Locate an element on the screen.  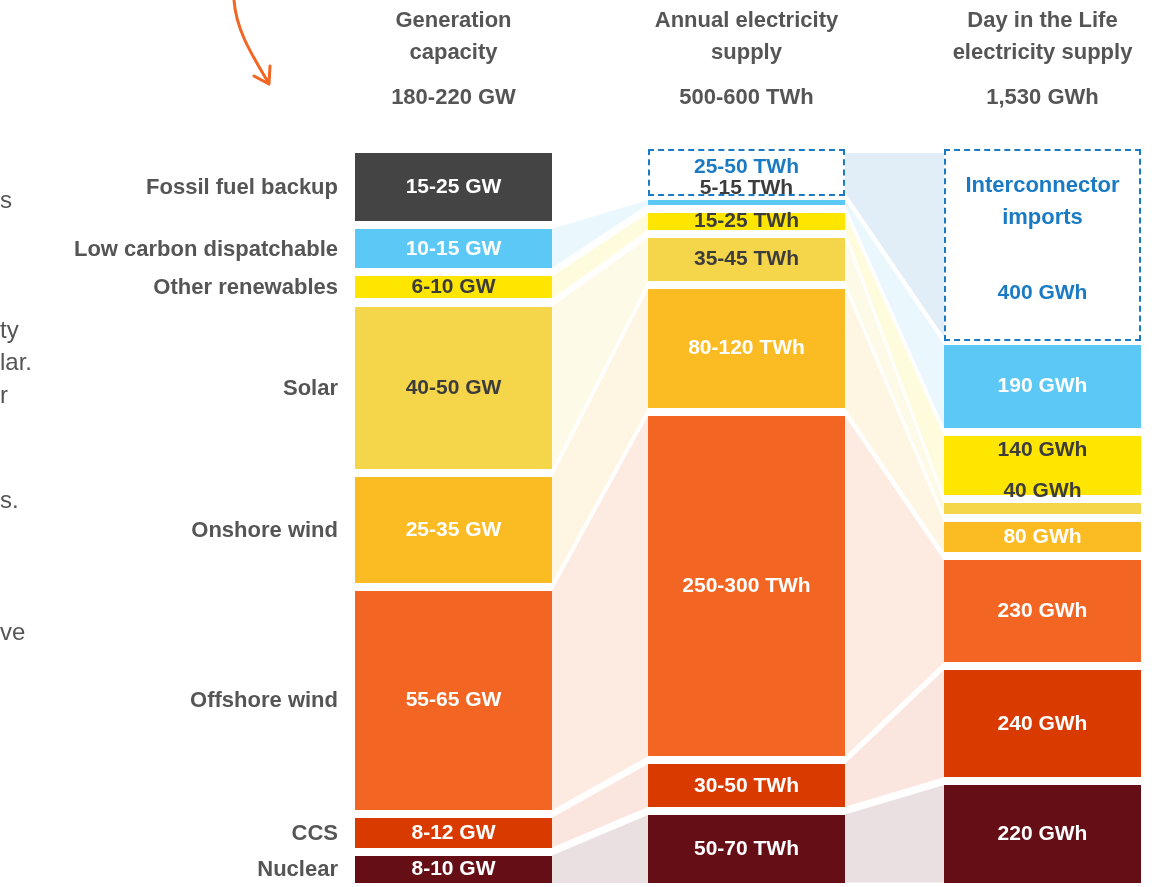
chart-subtitle: 1,530 GWh is located at coordinates (1042, 97).